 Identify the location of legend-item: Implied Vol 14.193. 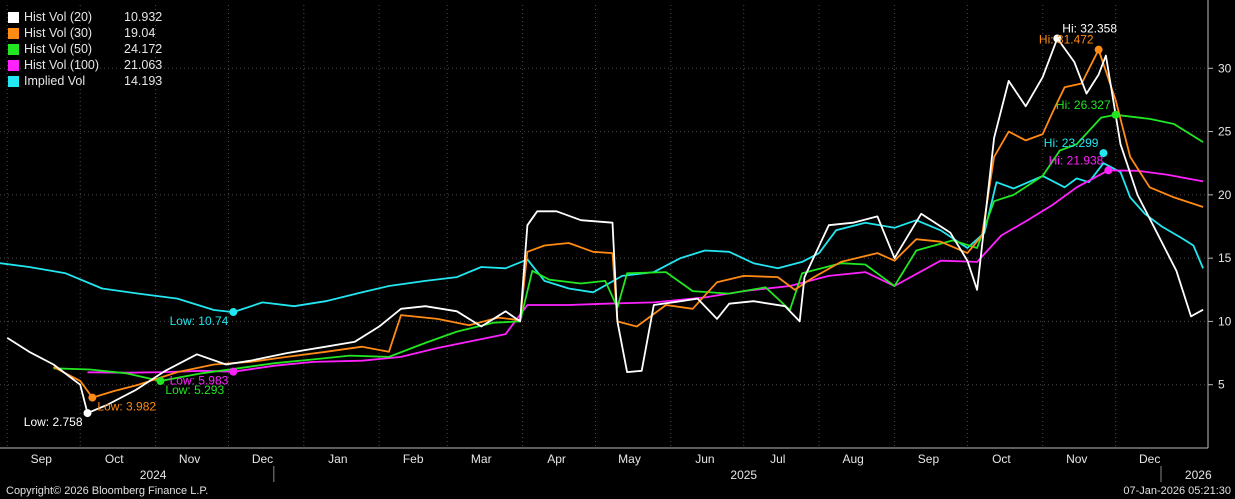
(85, 81).